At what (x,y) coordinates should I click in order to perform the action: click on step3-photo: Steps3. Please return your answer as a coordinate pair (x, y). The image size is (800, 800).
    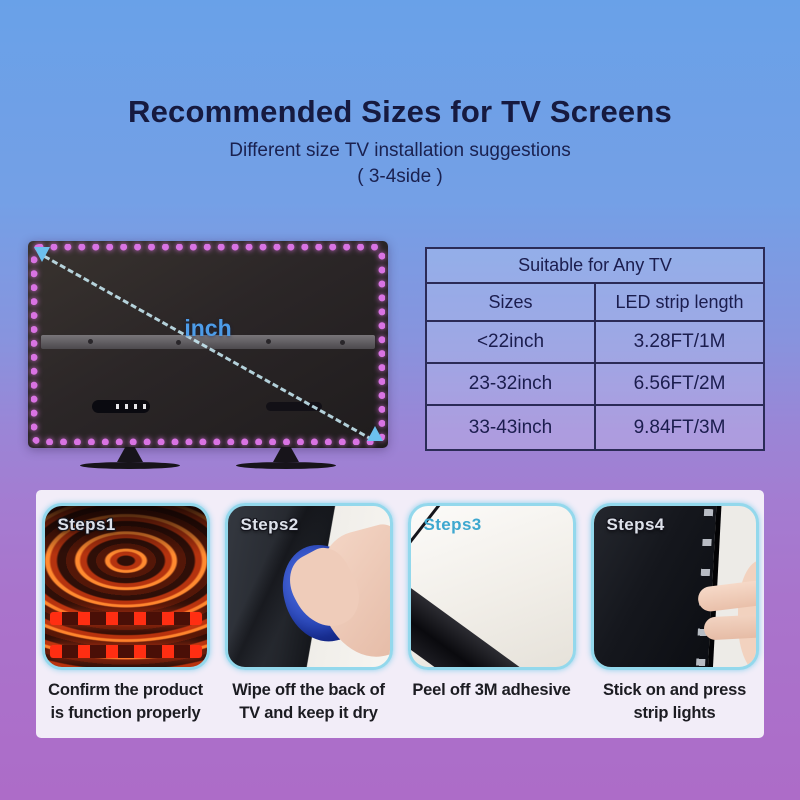
    Looking at the image, I should click on (491, 586).